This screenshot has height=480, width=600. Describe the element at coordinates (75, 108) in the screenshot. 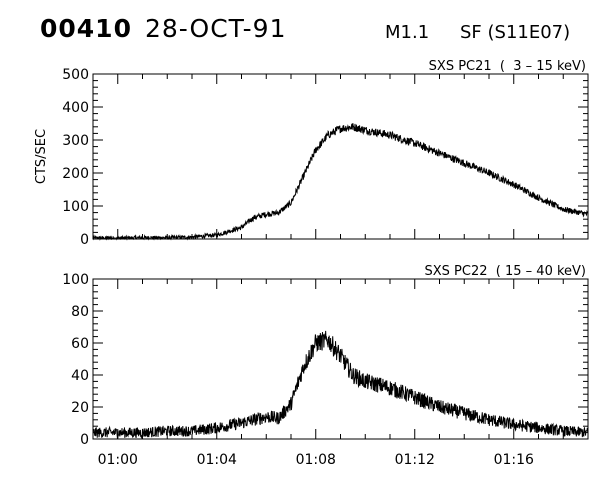

I see `y-tick-label: 400` at that location.